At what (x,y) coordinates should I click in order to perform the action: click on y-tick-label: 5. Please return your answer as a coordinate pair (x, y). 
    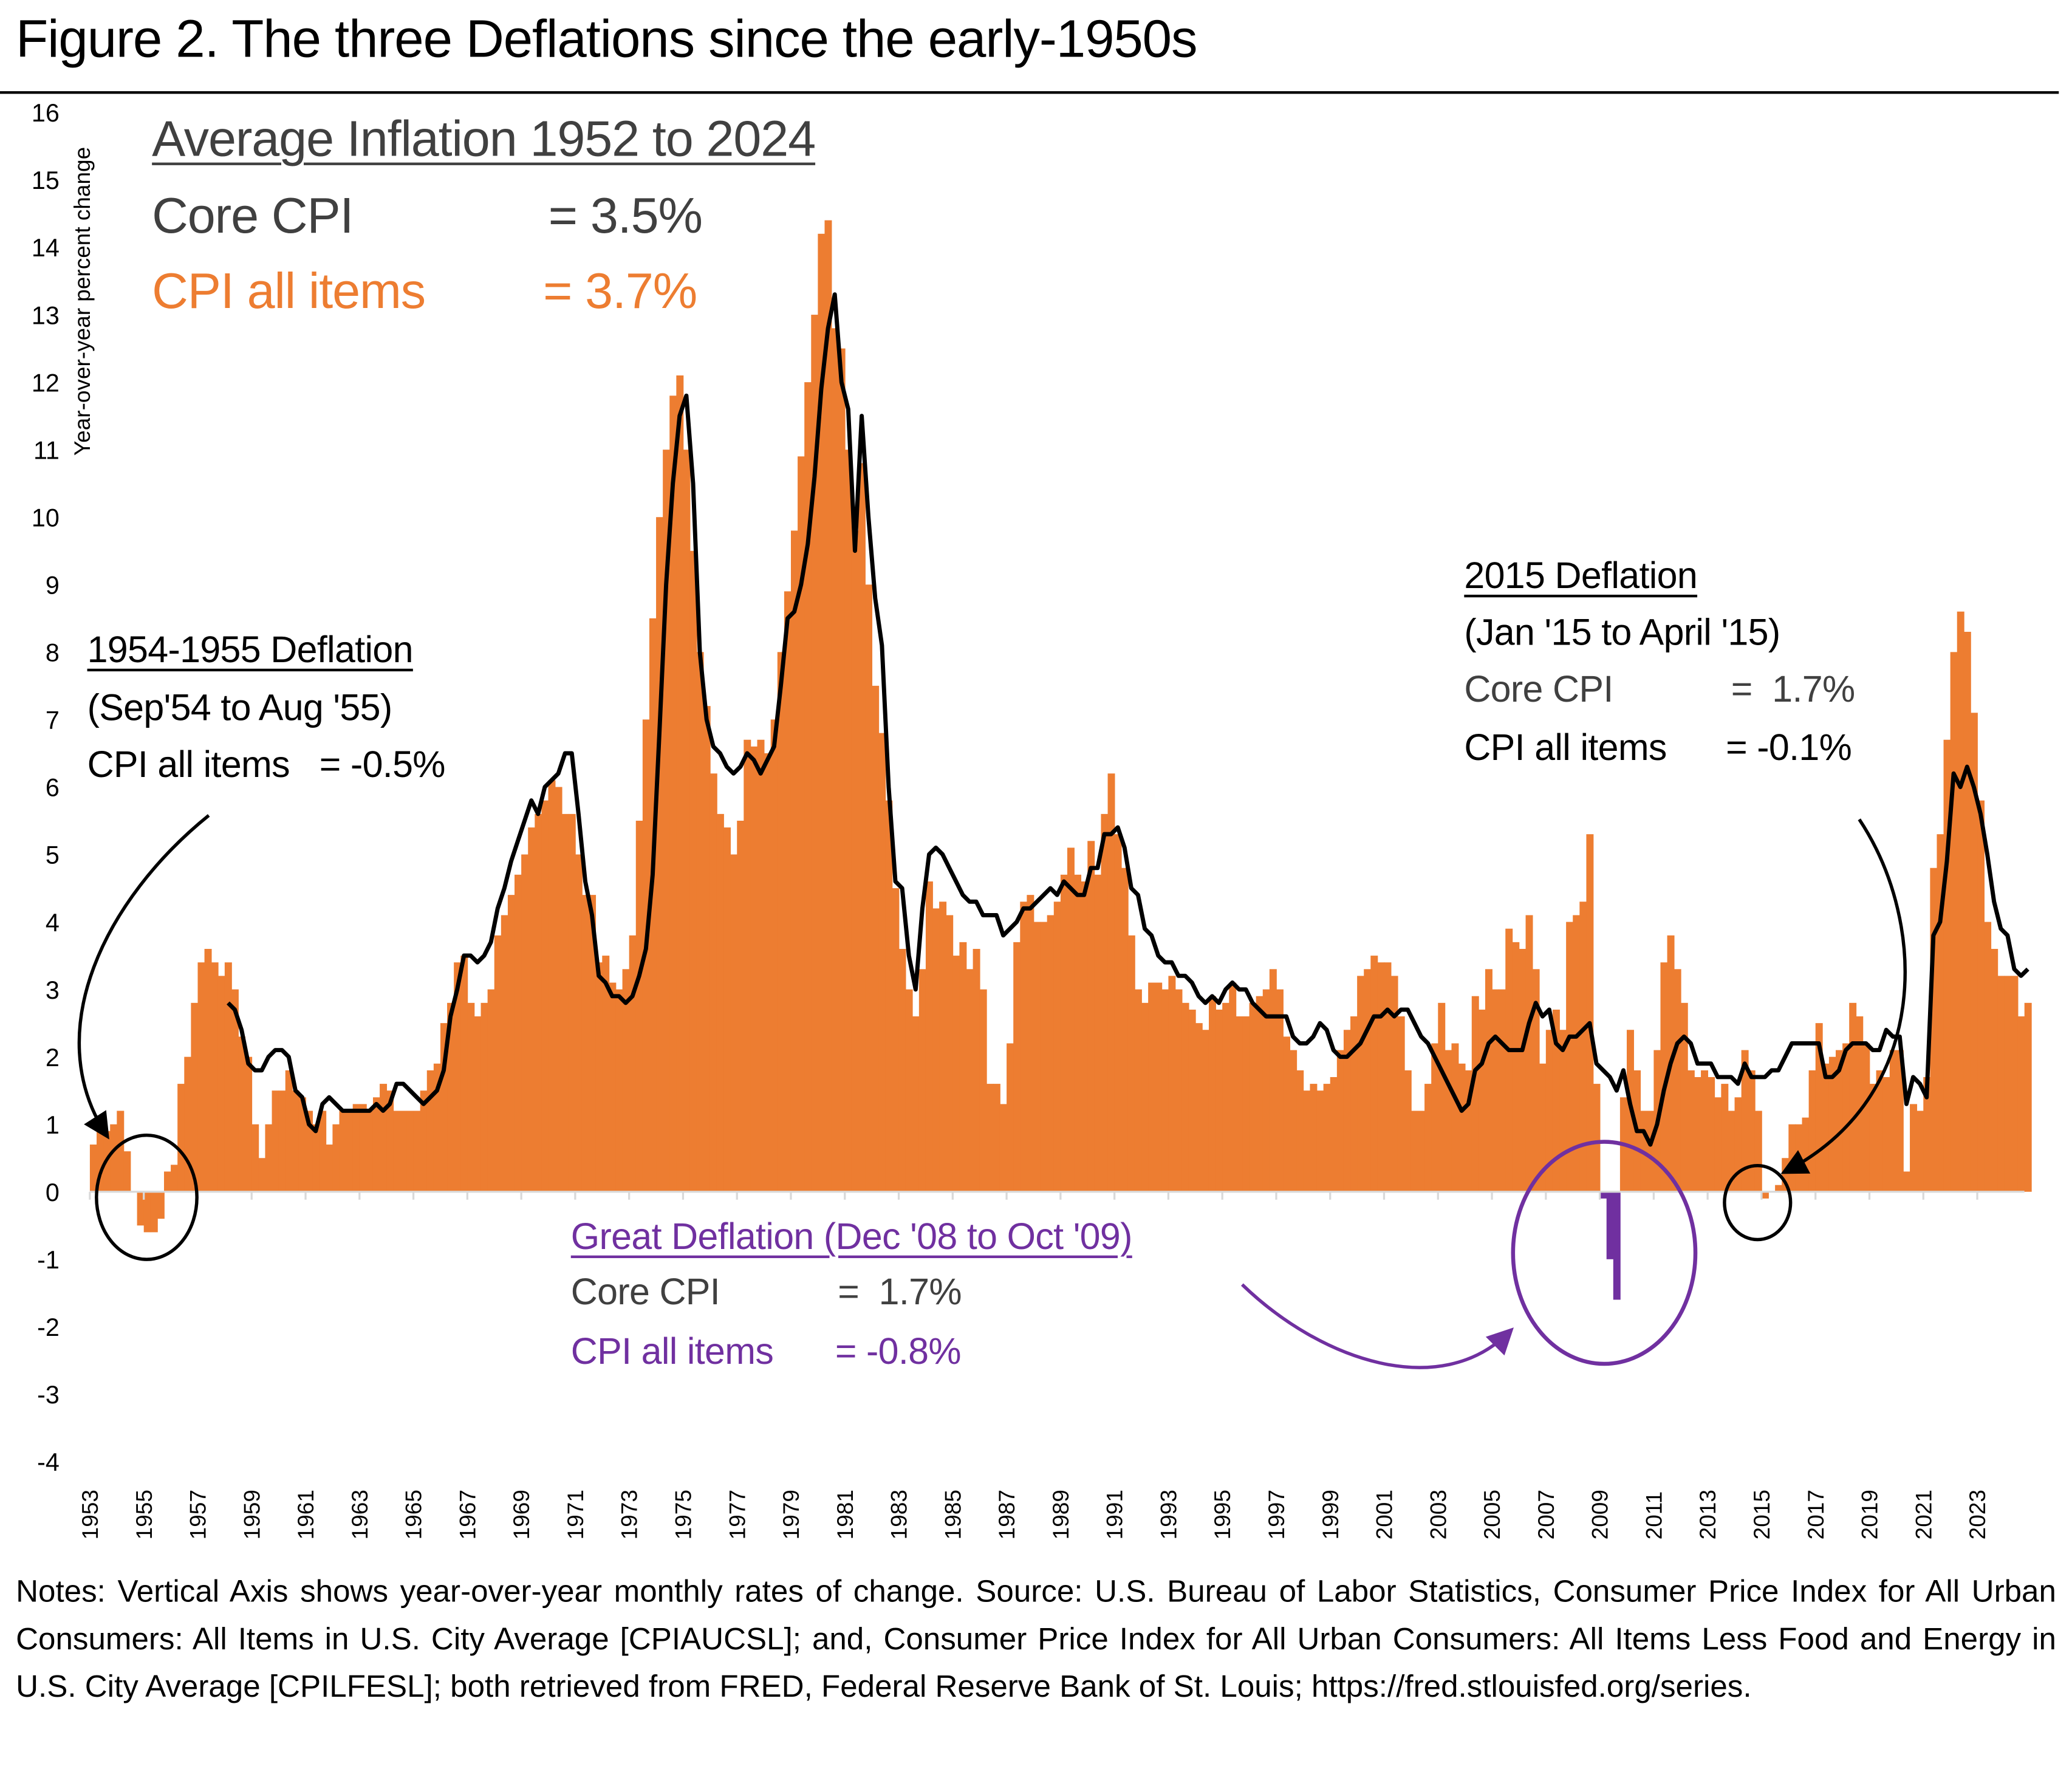
    Looking at the image, I should click on (53, 855).